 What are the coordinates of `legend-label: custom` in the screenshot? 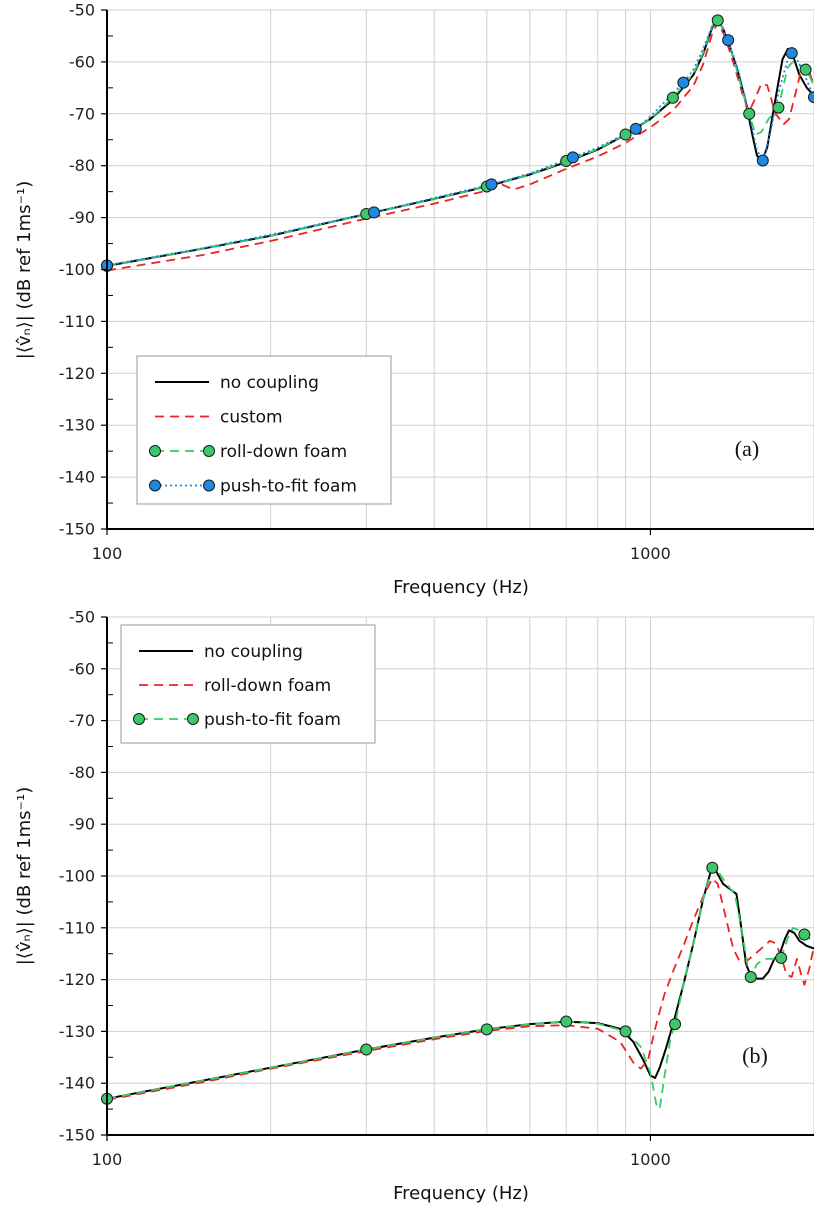 It's located at (251, 418).